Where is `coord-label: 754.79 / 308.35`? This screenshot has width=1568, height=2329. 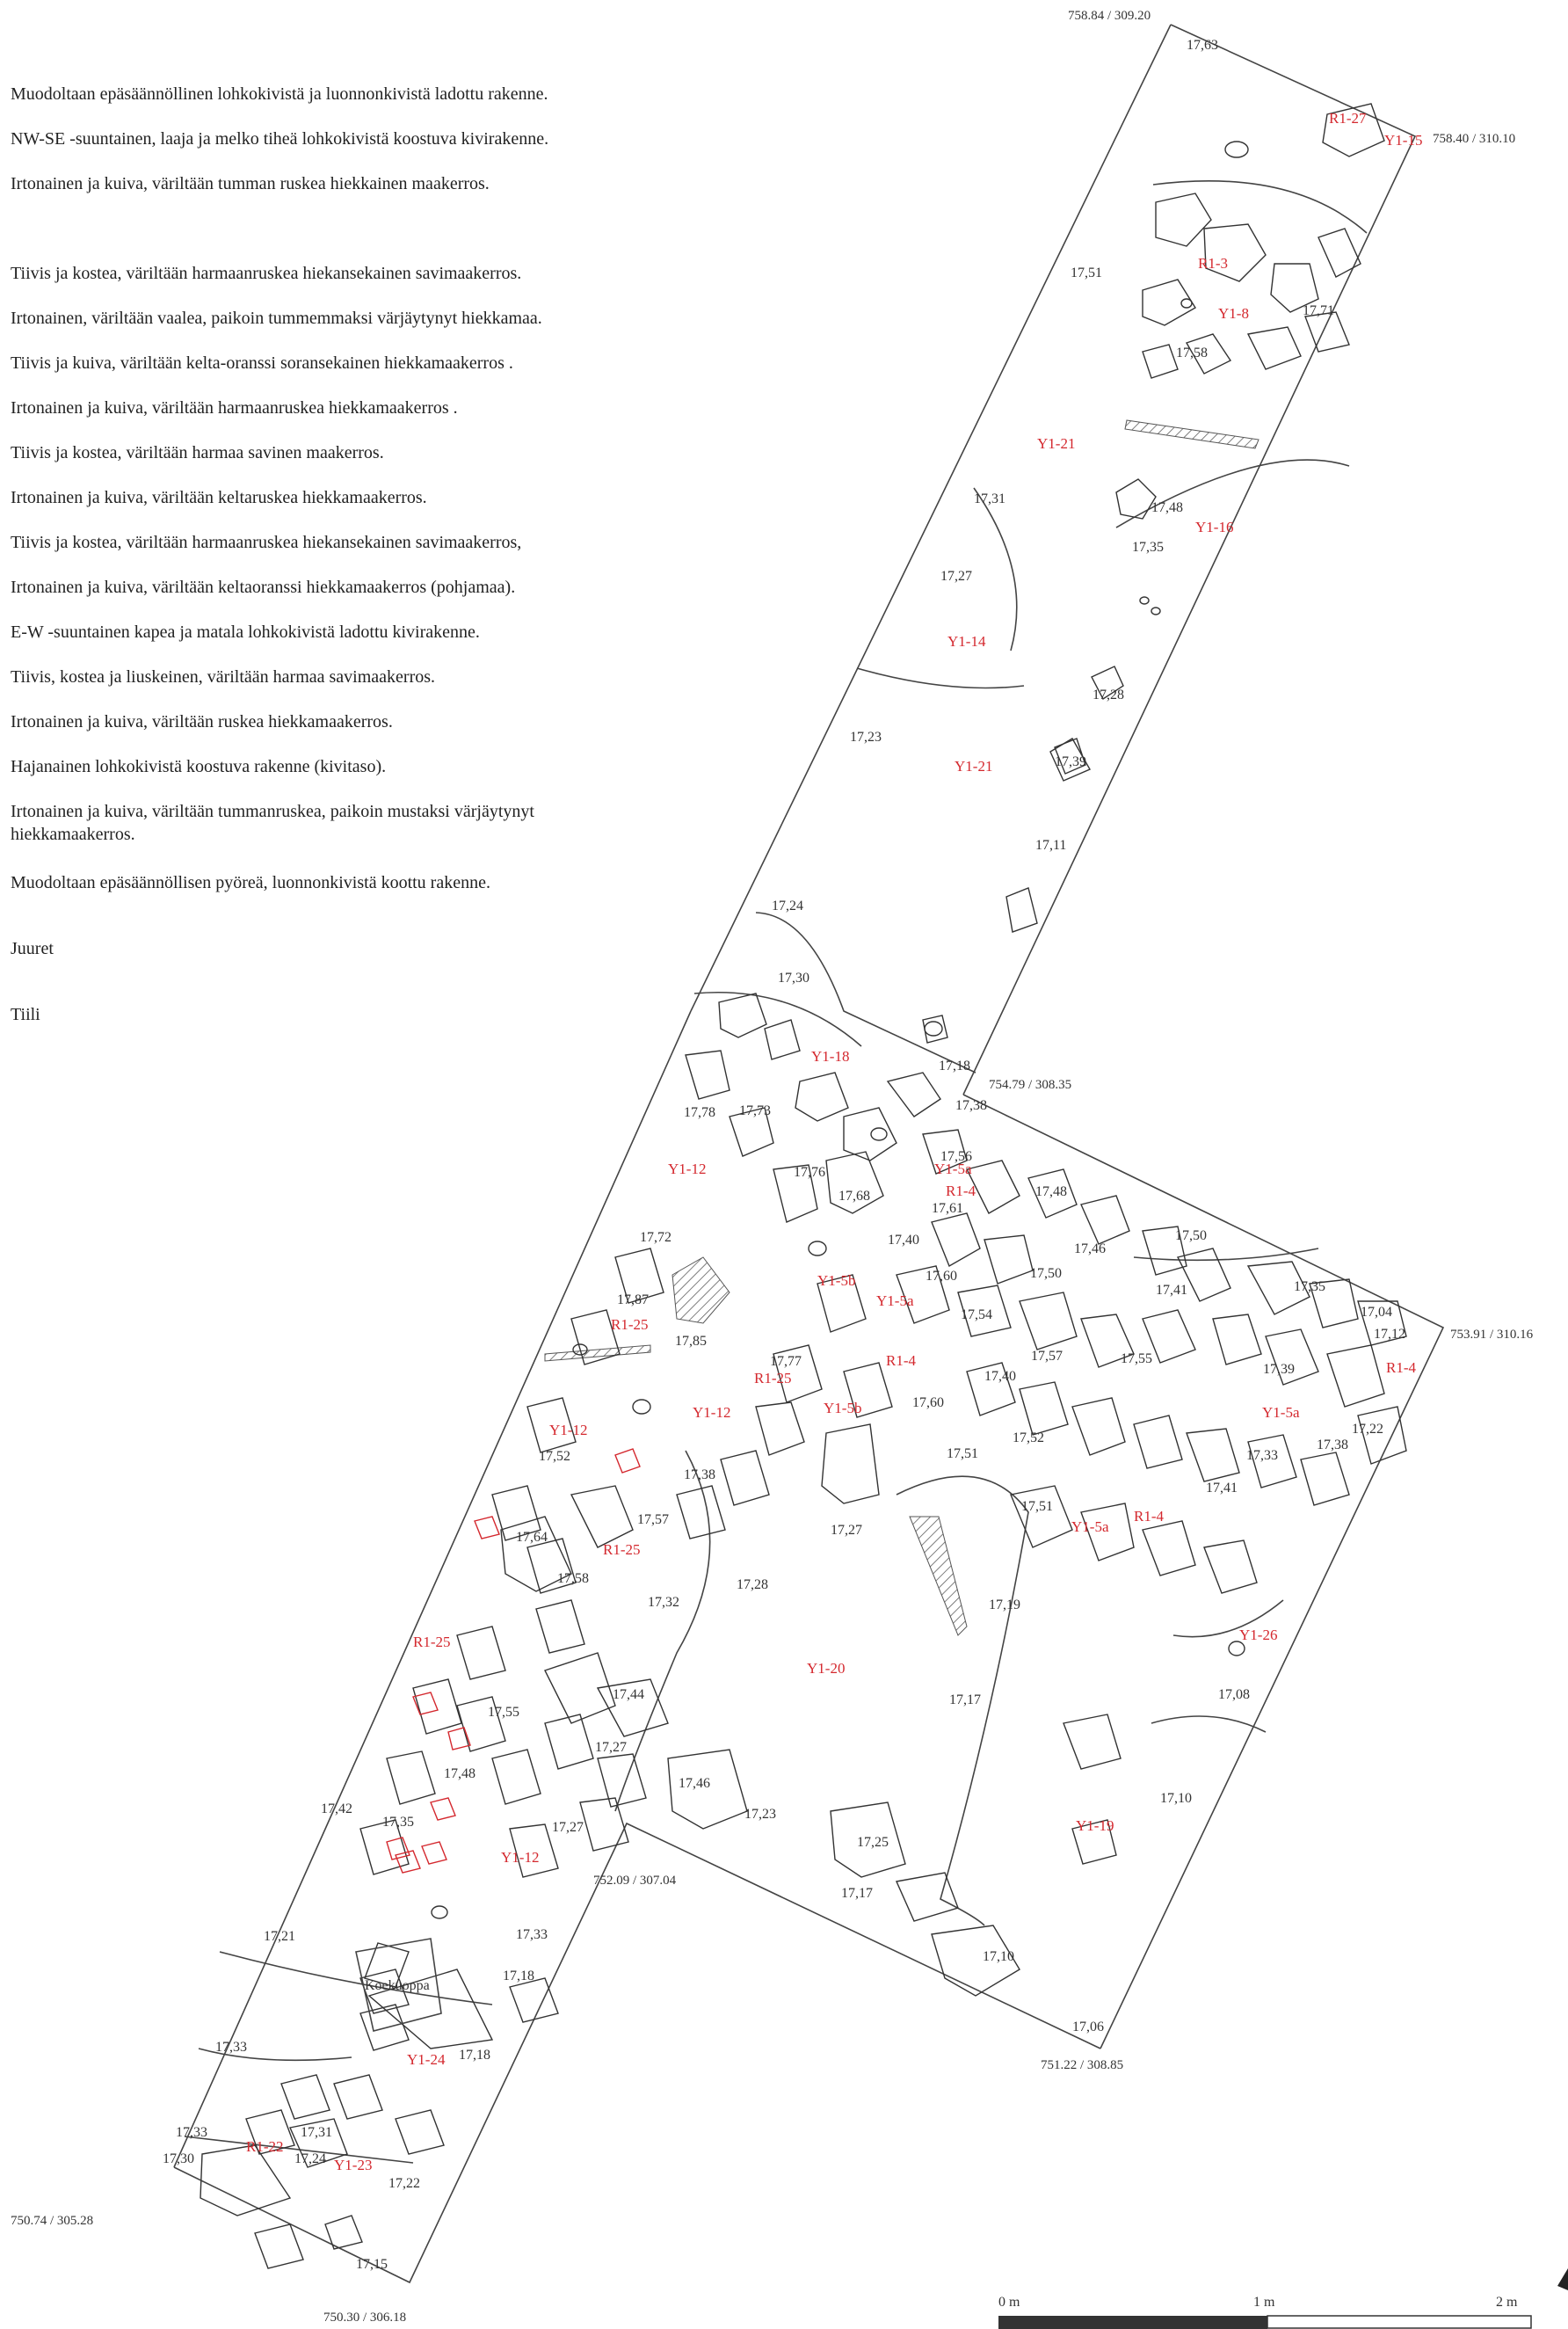 coord-label: 754.79 / 308.35 is located at coordinates (1030, 1085).